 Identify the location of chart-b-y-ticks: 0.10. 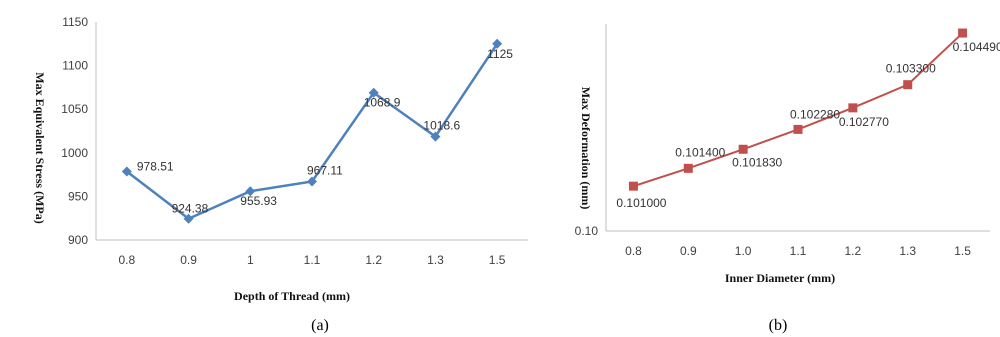
(587, 231).